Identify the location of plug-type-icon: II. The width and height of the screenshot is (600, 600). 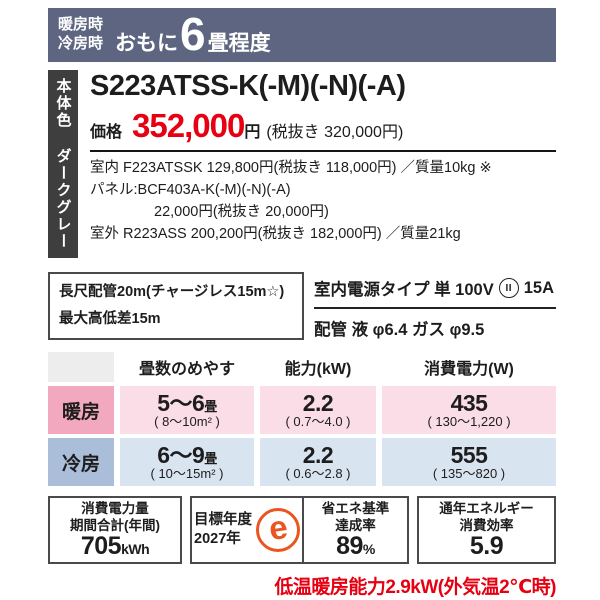
(508, 288).